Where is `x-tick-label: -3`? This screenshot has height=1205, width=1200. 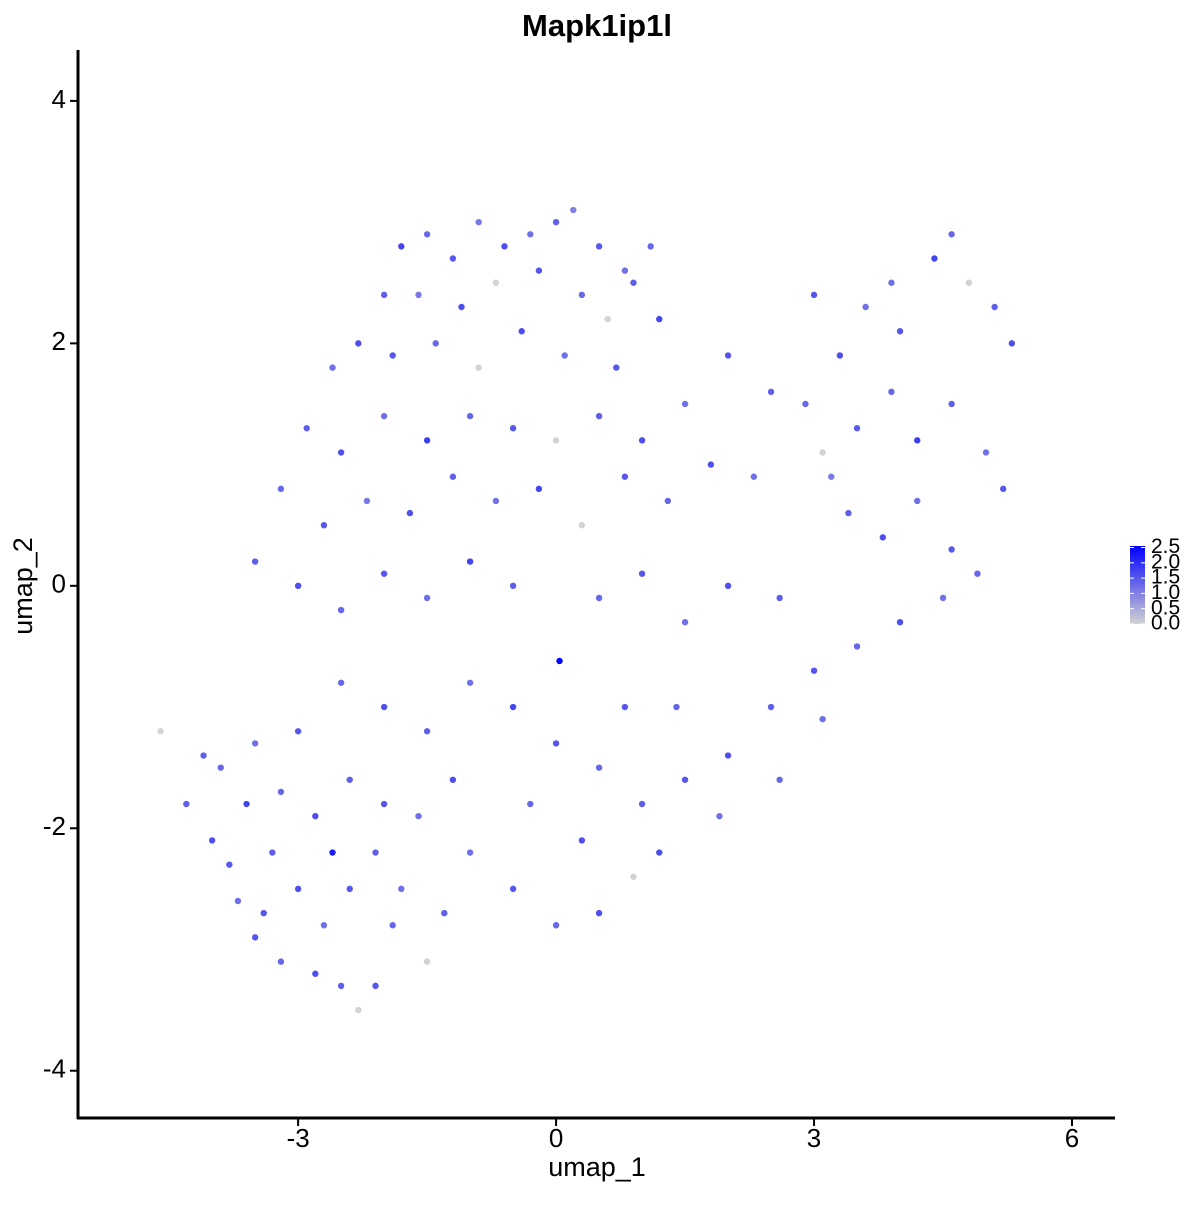 x-tick-label: -3 is located at coordinates (298, 1138).